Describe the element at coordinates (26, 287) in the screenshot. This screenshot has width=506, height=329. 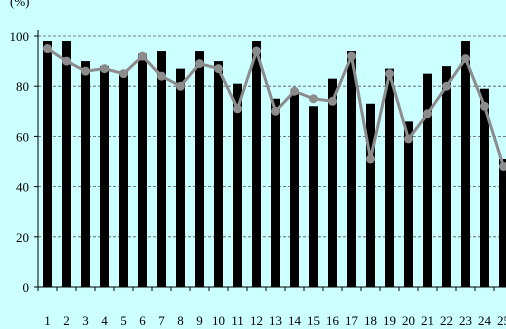
I see `y-tick-label-0: 0` at that location.